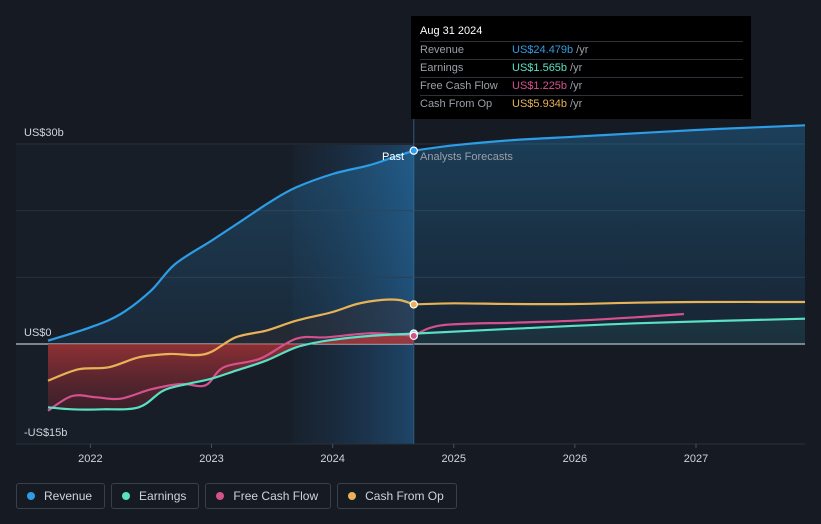 This screenshot has width=821, height=524. I want to click on tooltip-row-free-cash-flow: Free Cash Flow US$1.225b /yr, so click(581, 87).